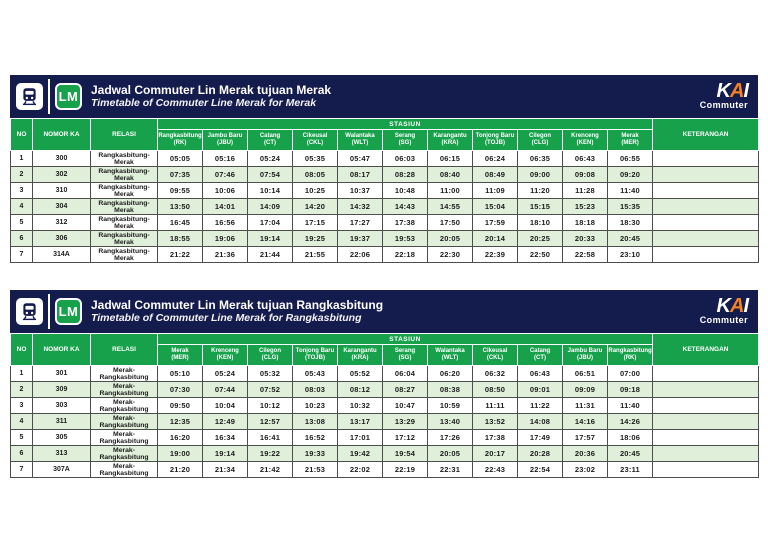 Image resolution: width=768 pixels, height=543 pixels. Describe the element at coordinates (180, 469) in the screenshot. I see `time-cell: 21:20` at that location.